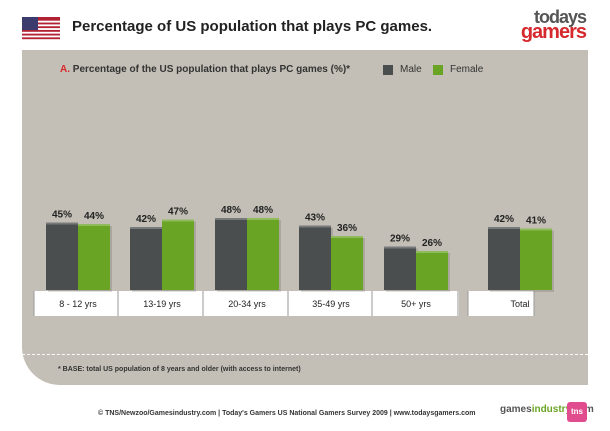 This screenshot has height=431, width=610. I want to click on category-label-3: 35-49 yrs, so click(331, 304).